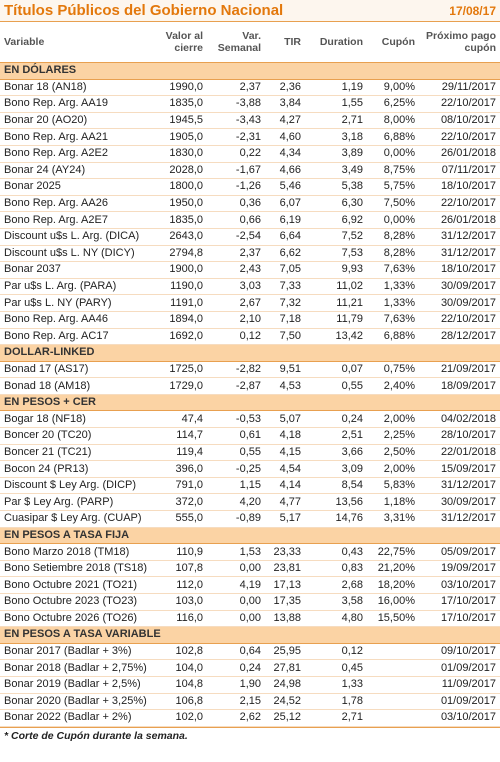 The height and width of the screenshot is (762, 500). Describe the element at coordinates (459, 154) in the screenshot. I see `cell: 26/01/2018` at that location.